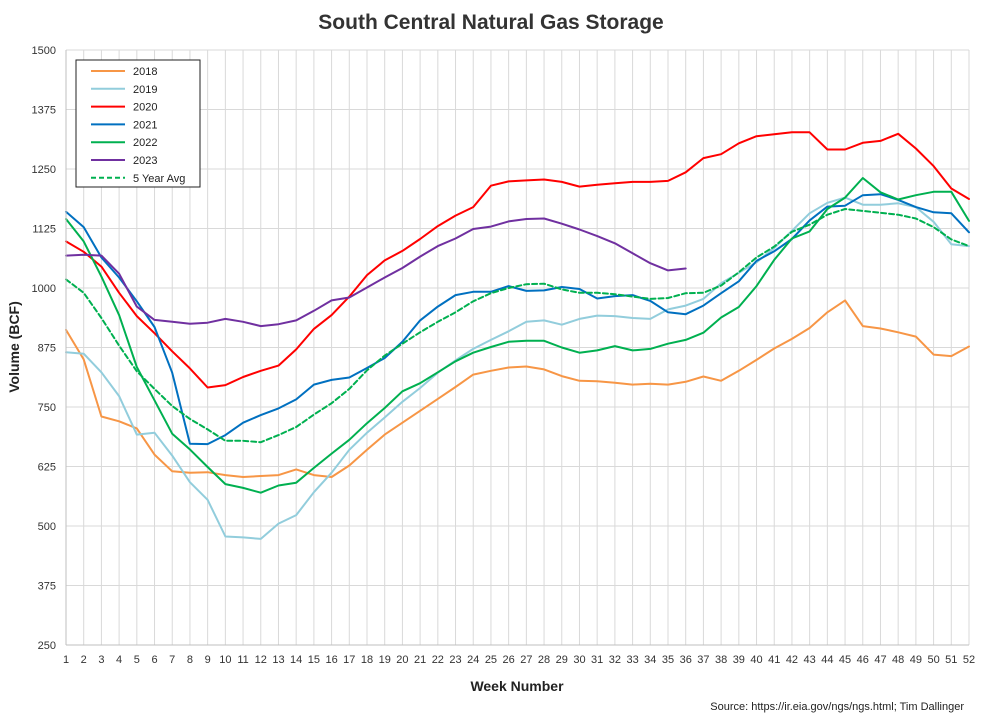 Image resolution: width=990 pixels, height=723 pixels. What do you see at coordinates (331, 660) in the screenshot?
I see `x-tick-label: 16` at bounding box center [331, 660].